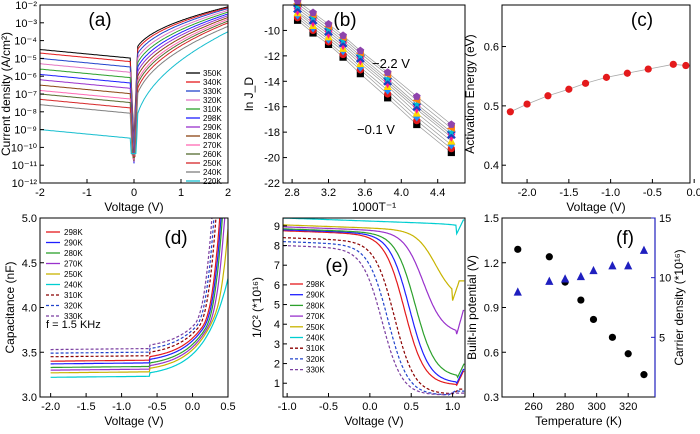  What do you see at coordinates (472, 307) in the screenshot?
I see `y-axis-label: Built-in potential (V)` at bounding box center [472, 307].